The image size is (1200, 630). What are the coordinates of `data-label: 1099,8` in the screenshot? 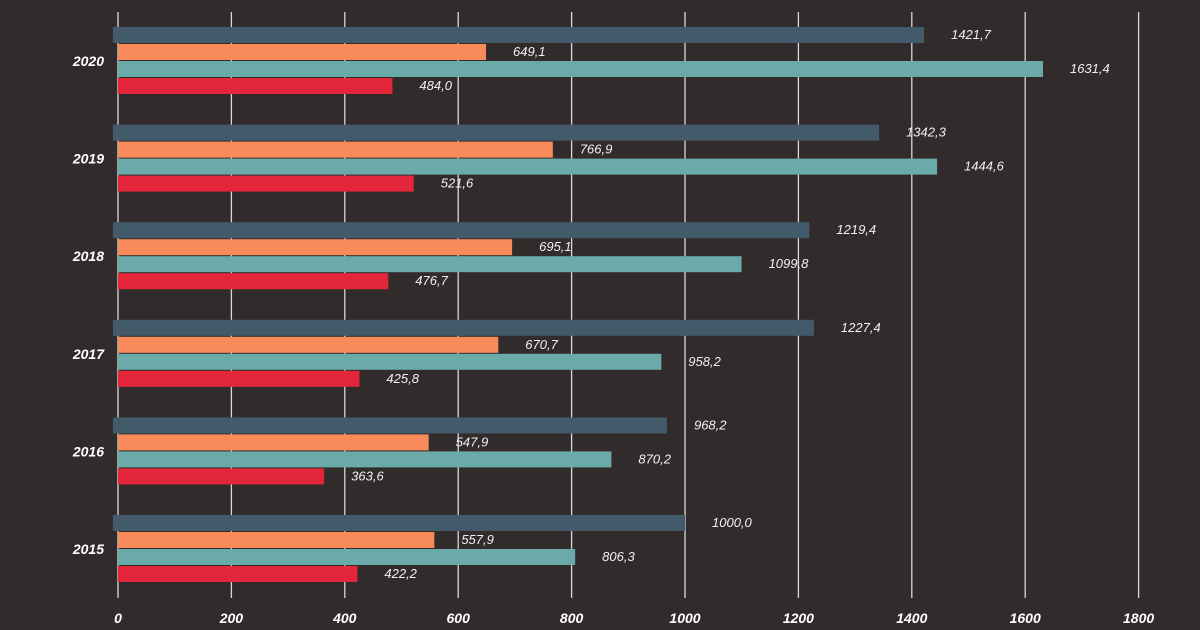 It's located at (789, 263).